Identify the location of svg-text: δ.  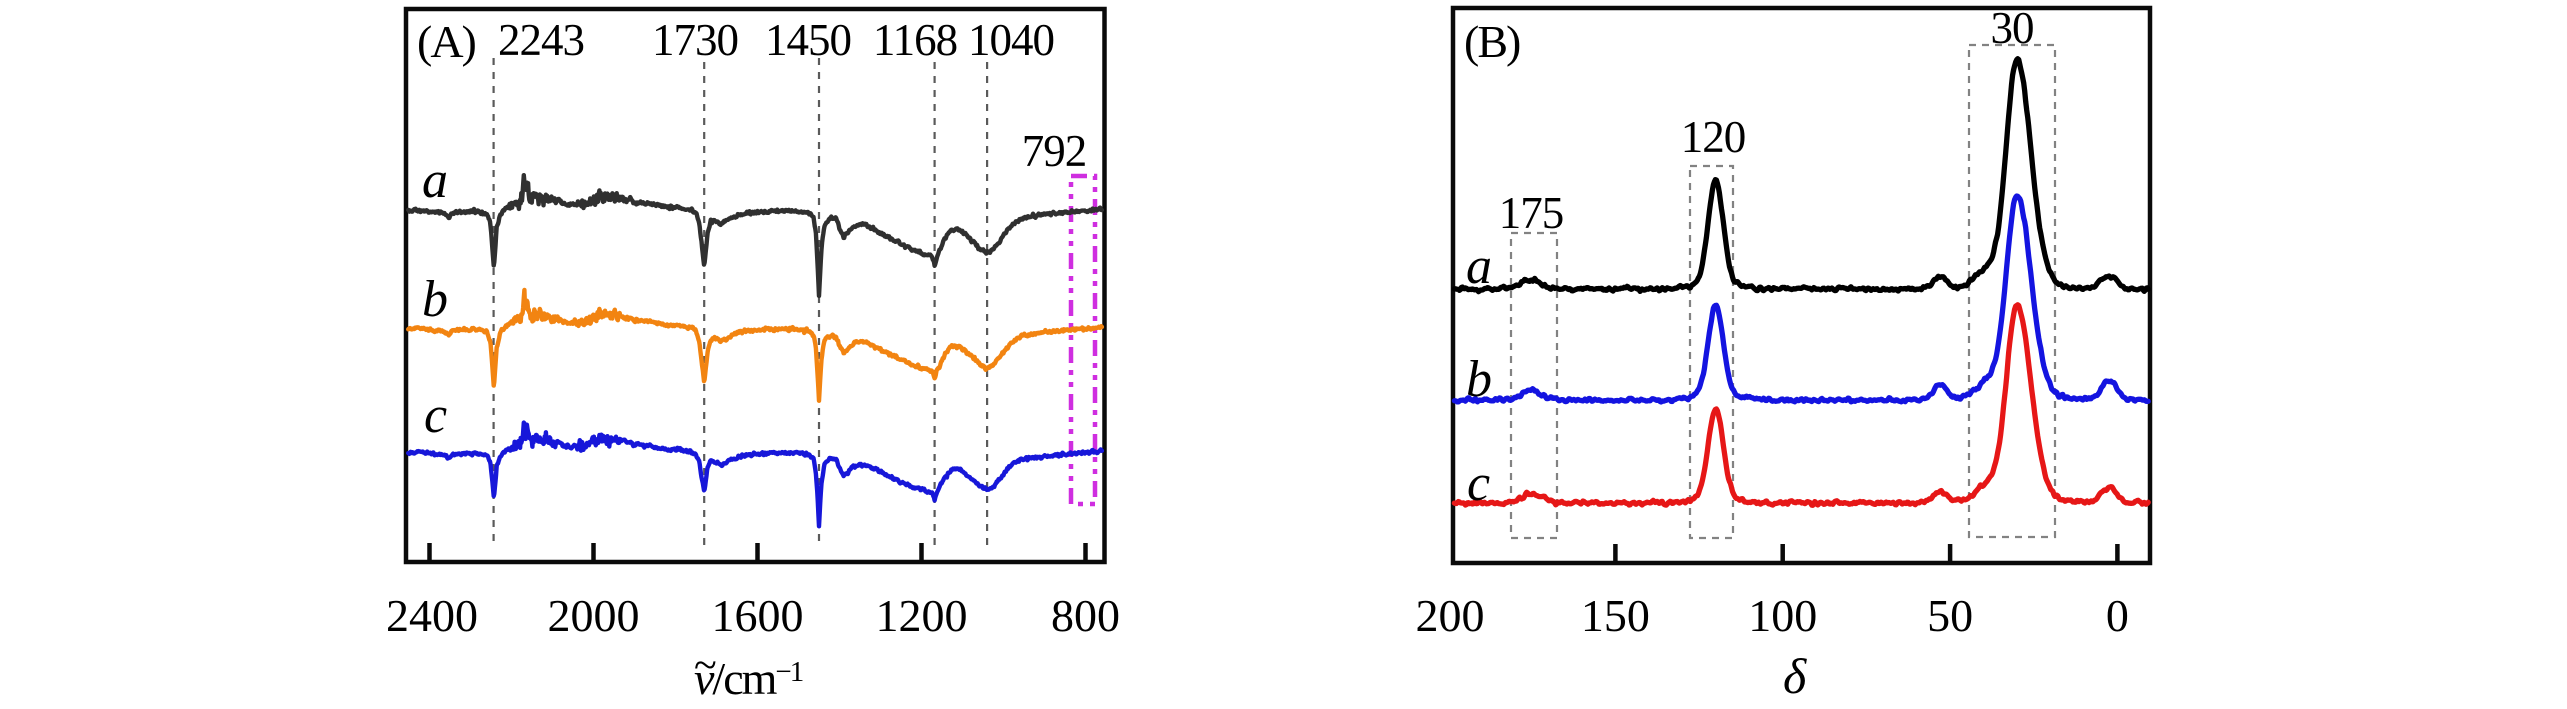
(1795, 676).